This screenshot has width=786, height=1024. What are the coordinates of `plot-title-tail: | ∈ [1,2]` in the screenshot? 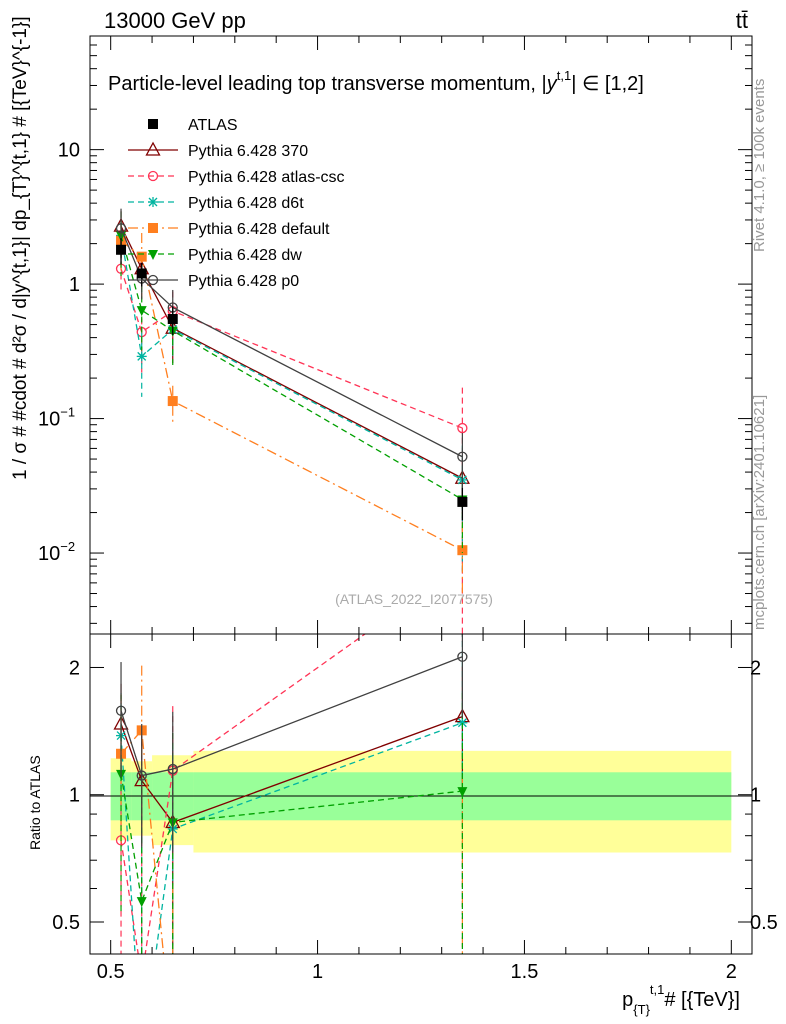 It's located at (607, 84).